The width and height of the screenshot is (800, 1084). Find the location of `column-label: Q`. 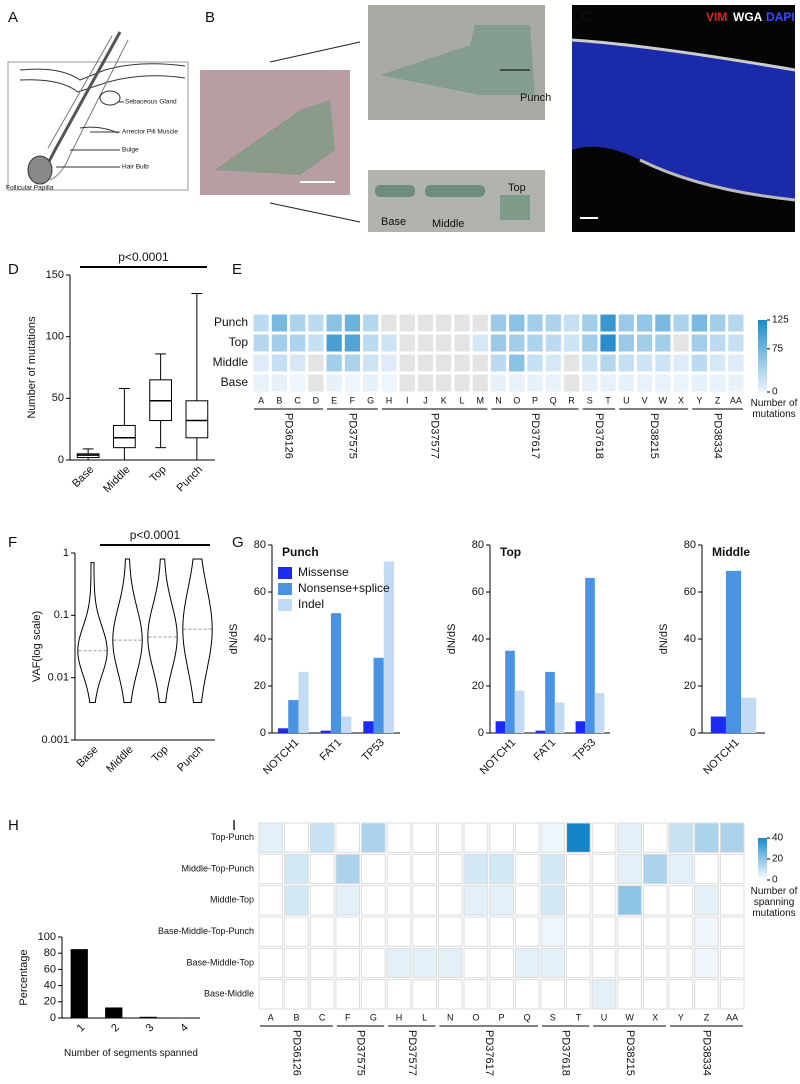

column-label: Q is located at coordinates (527, 1017).